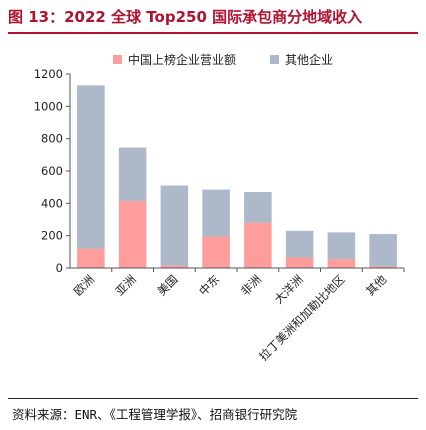 This screenshot has width=426, height=430. I want to click on x-tick-label: 中东, so click(209, 285).